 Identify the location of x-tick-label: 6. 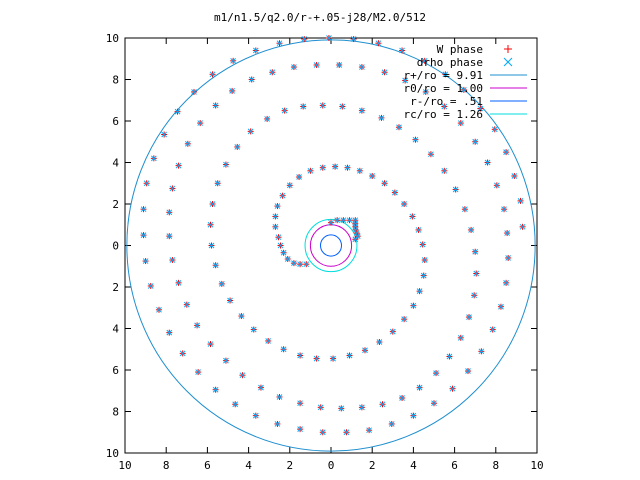
(207, 465).